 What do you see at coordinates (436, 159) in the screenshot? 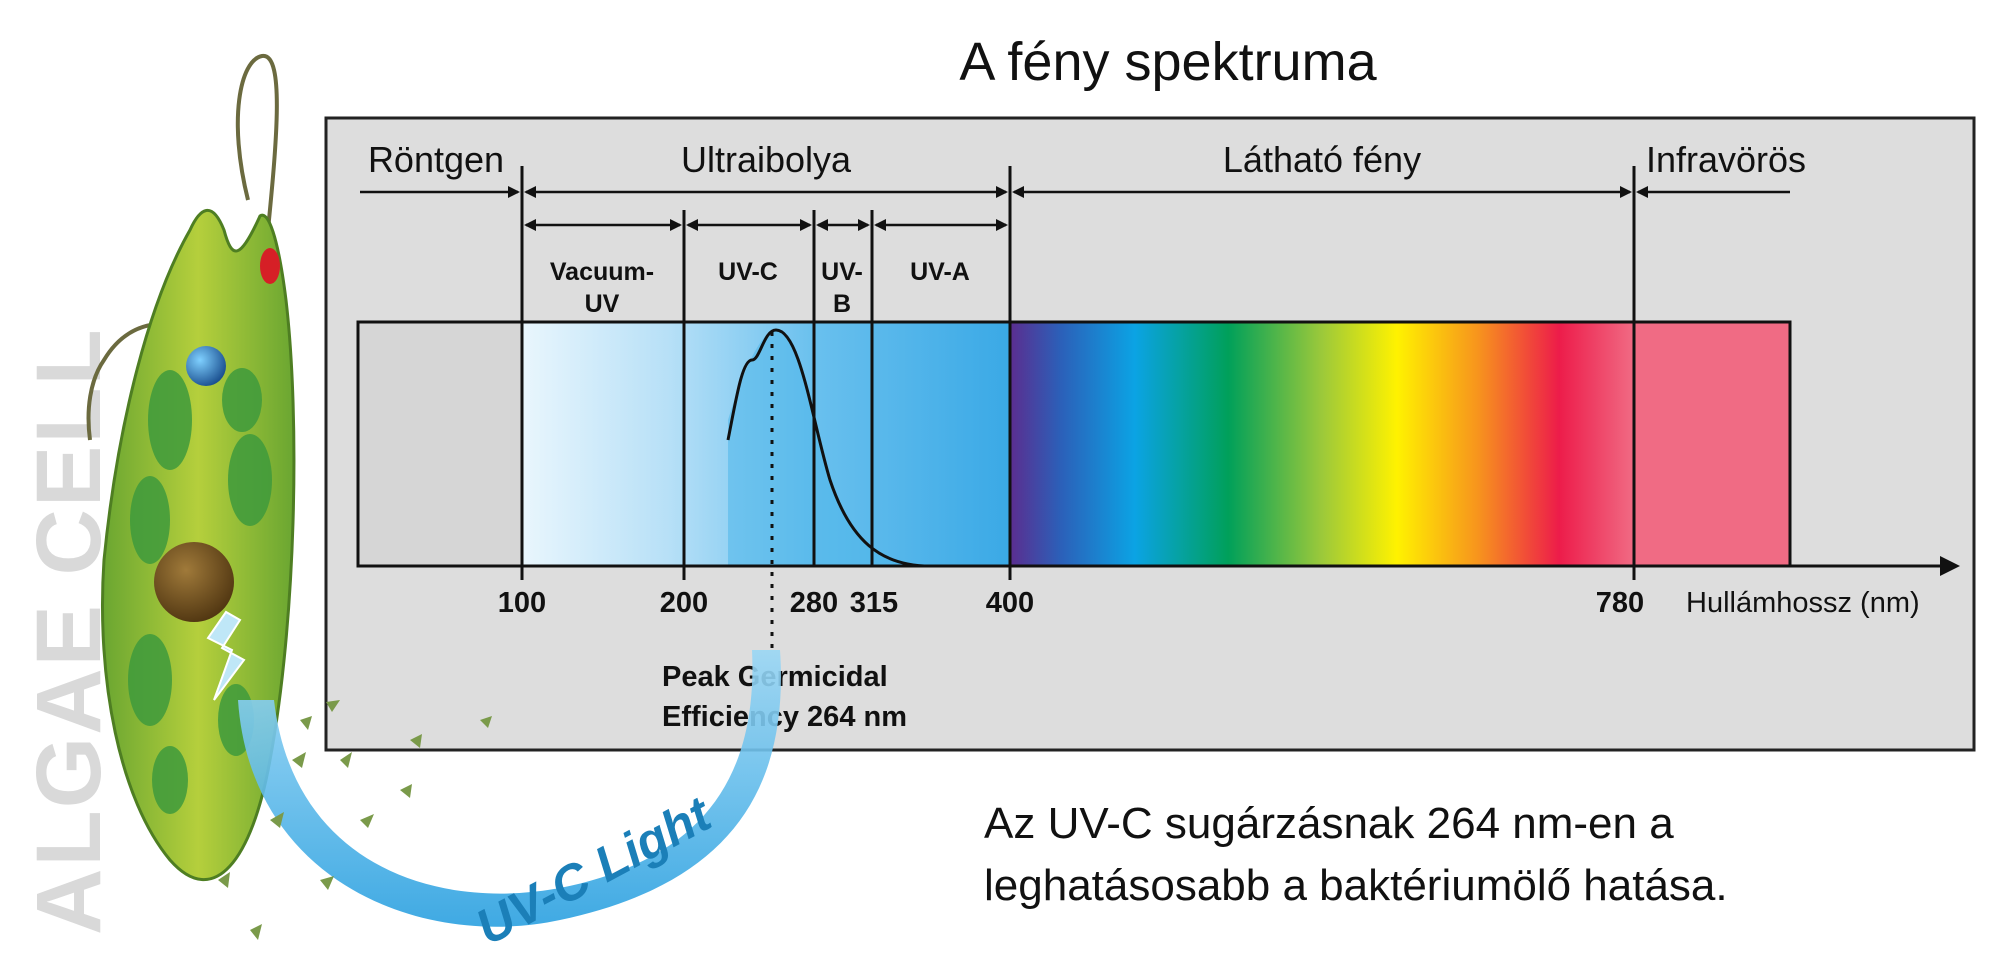
I see `region-label-xray: Röntgen` at bounding box center [436, 159].